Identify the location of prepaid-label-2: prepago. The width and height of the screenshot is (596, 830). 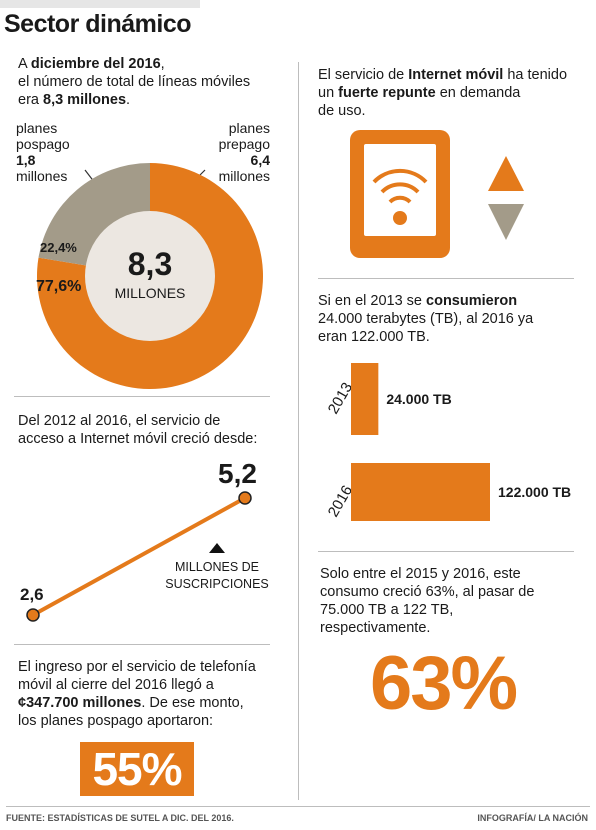
(244, 144).